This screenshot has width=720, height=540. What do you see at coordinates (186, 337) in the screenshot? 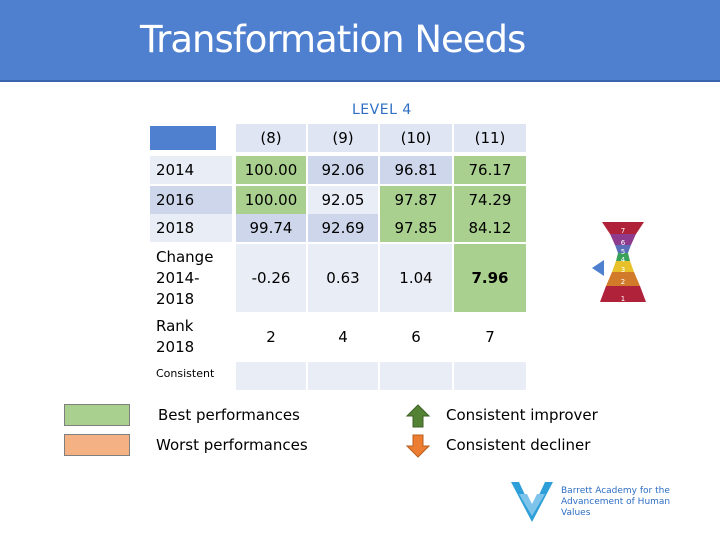
I see `row-label: Rank 2018` at bounding box center [186, 337].